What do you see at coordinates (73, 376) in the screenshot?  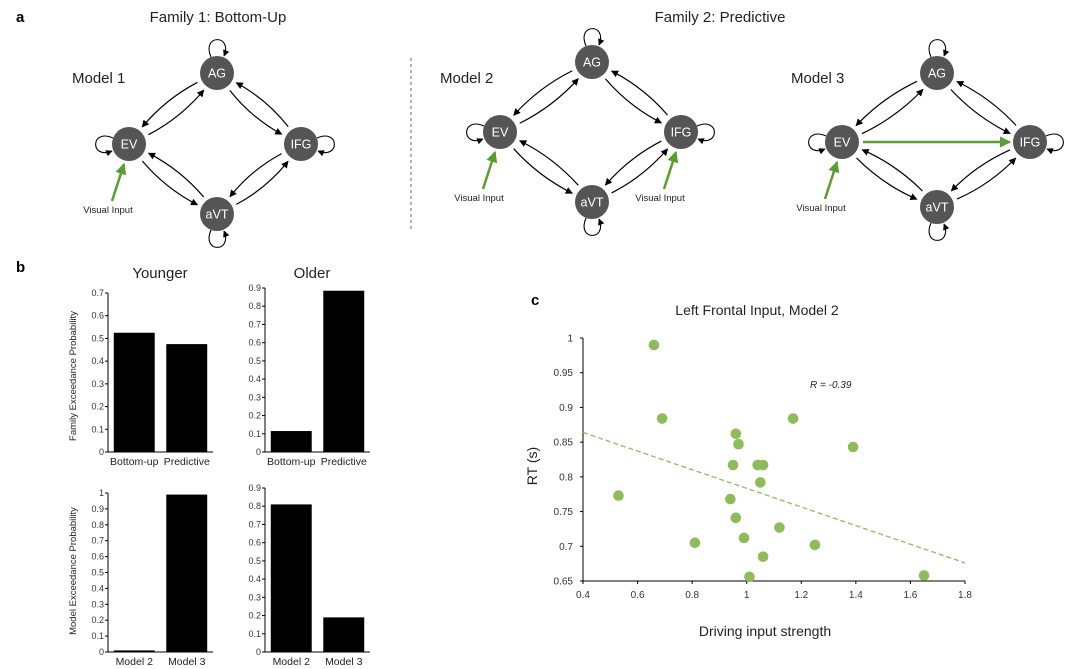 I see `ylabel-family-exceedance: Family Exceedance Probability` at bounding box center [73, 376].